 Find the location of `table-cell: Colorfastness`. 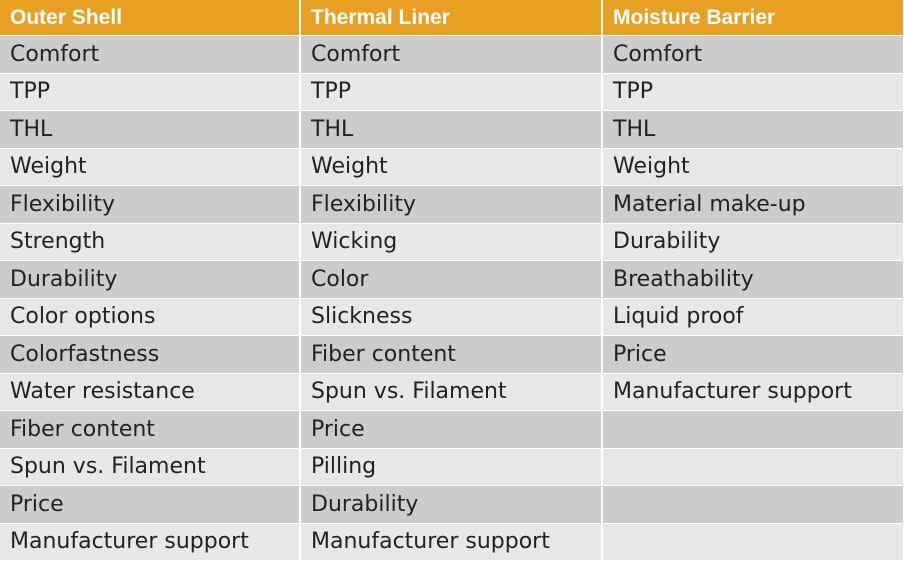

table-cell: Colorfastness is located at coordinates (149, 355).